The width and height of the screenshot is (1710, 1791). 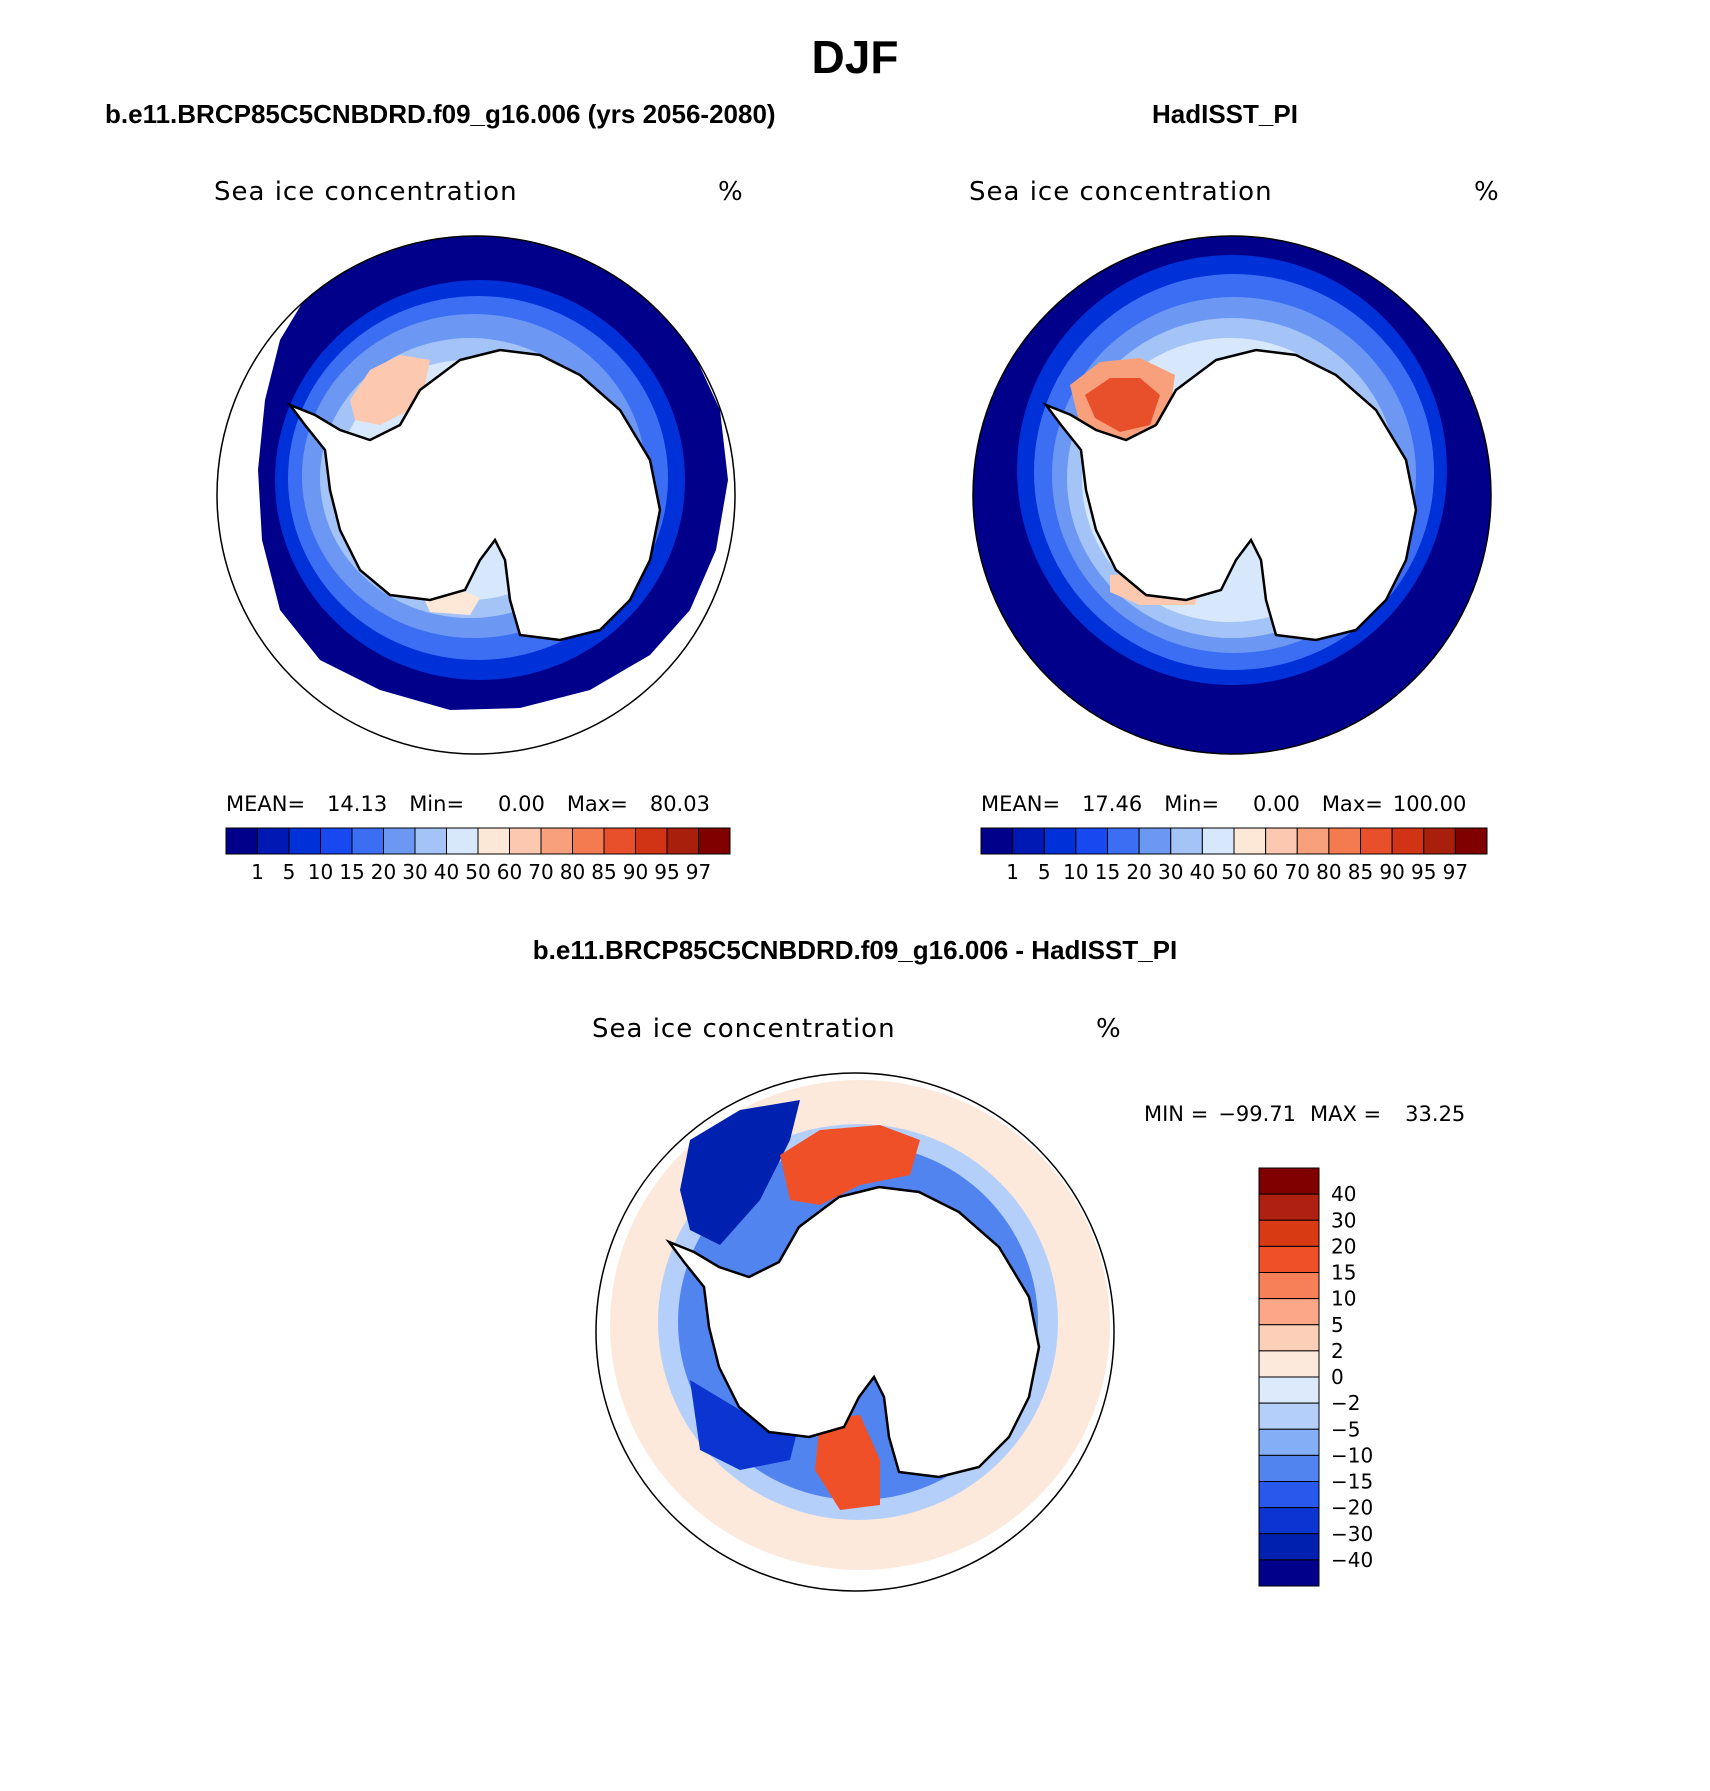 I want to click on map-3-gain-north, so click(x=850, y=1165).